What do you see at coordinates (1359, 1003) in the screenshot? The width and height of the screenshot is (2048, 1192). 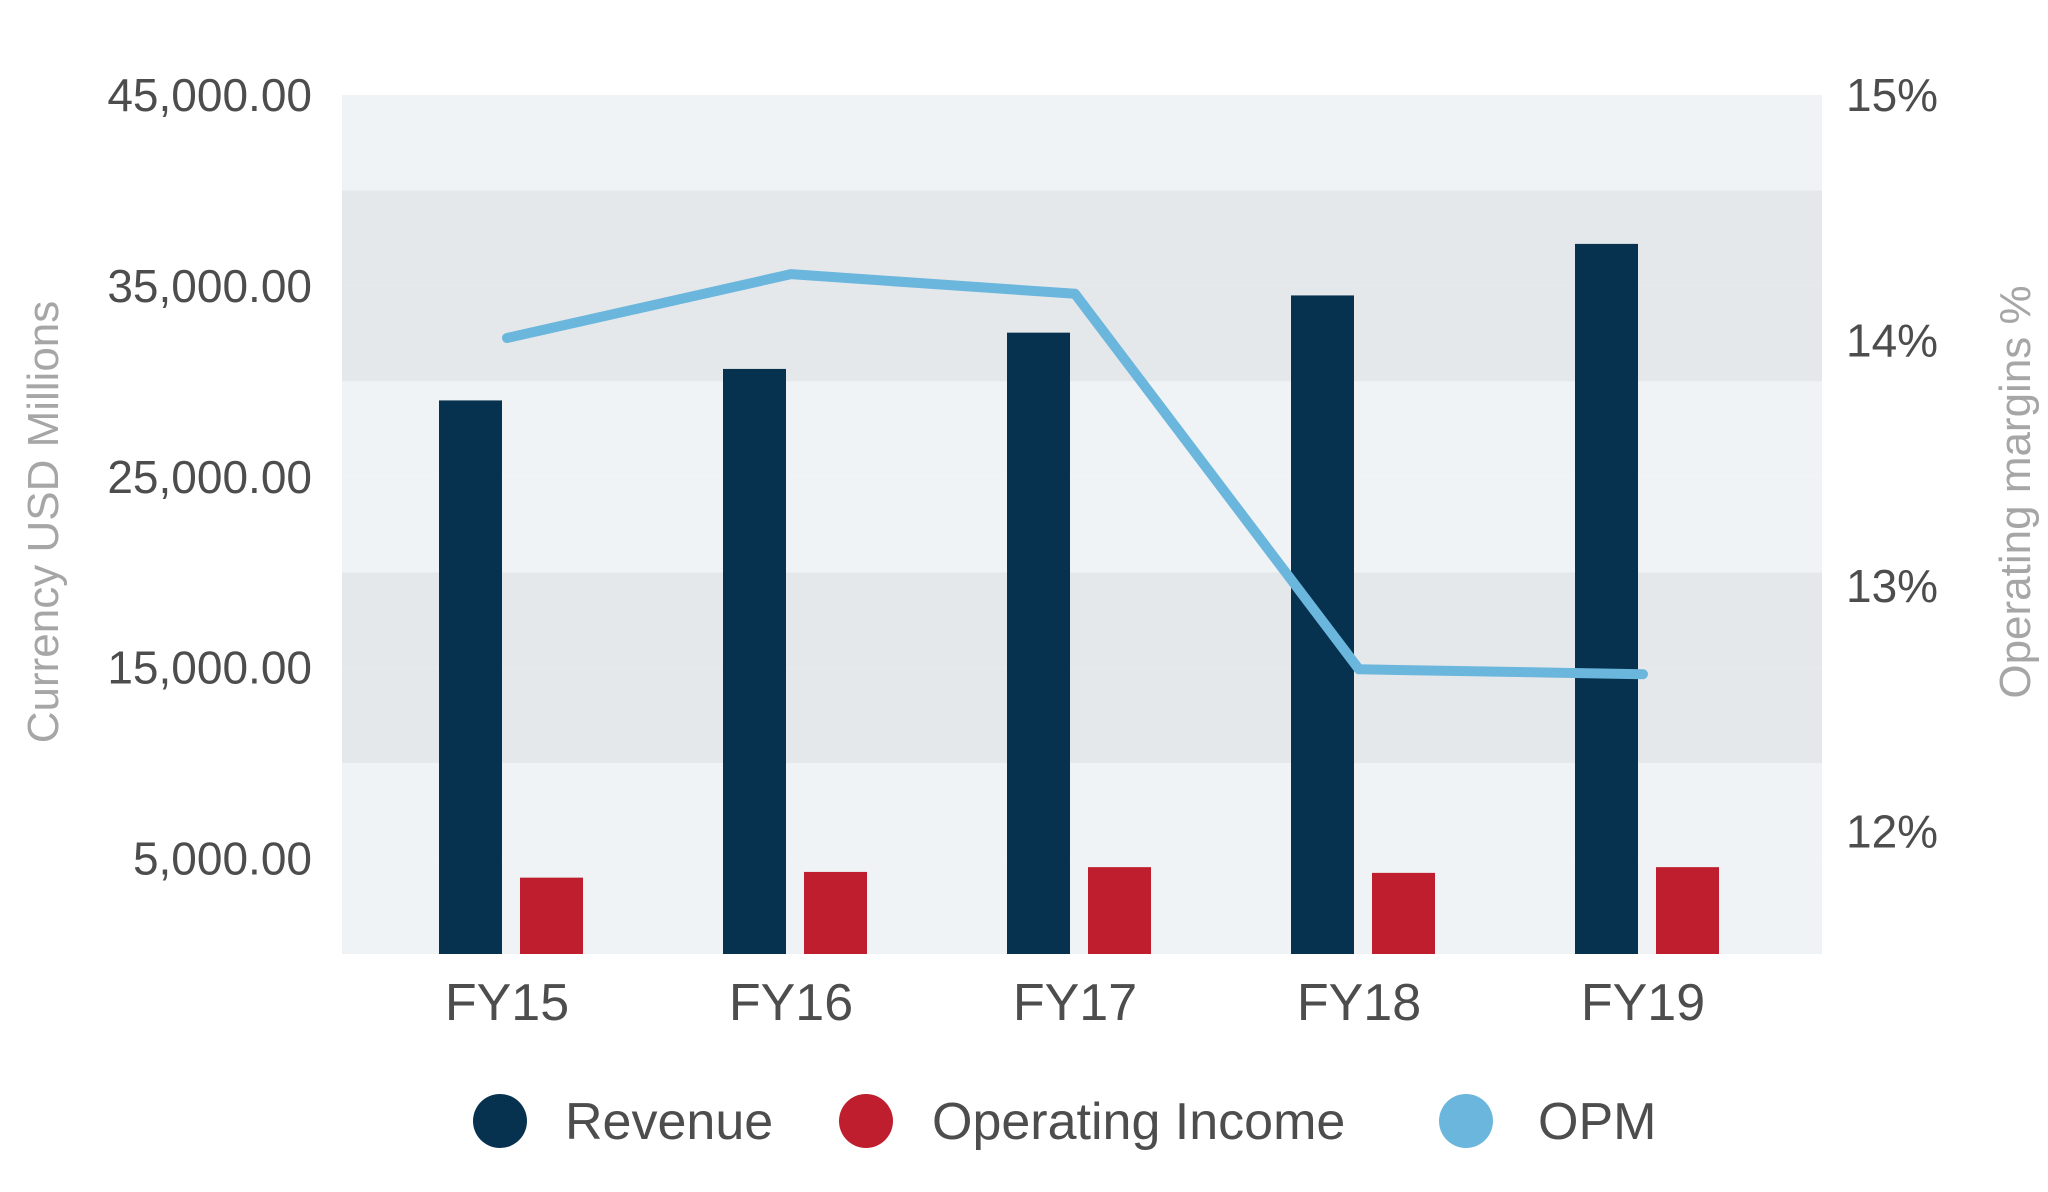 I see `x-tick-label: FY18` at bounding box center [1359, 1003].